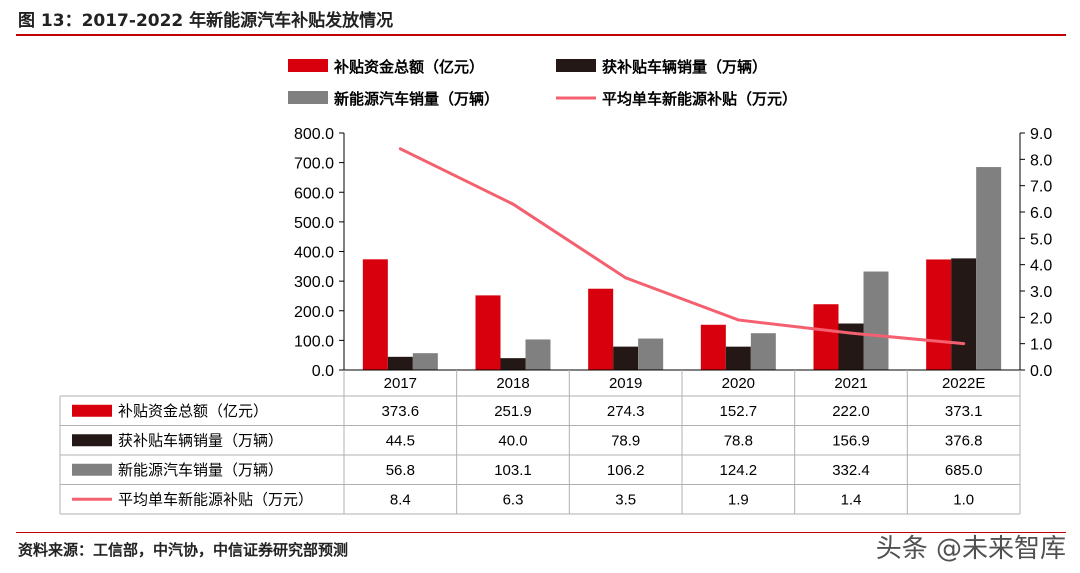 The height and width of the screenshot is (573, 1080). What do you see at coordinates (739, 470) in the screenshot?
I see `table-cell: 124.2` at bounding box center [739, 470].